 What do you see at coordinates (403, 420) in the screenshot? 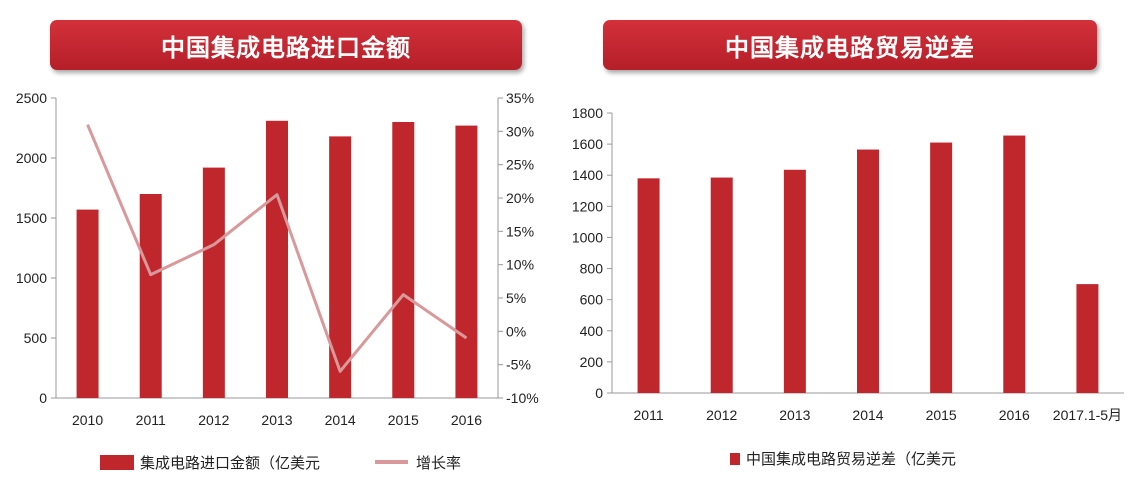
I see `left-x-tick-label: 2015` at bounding box center [403, 420].